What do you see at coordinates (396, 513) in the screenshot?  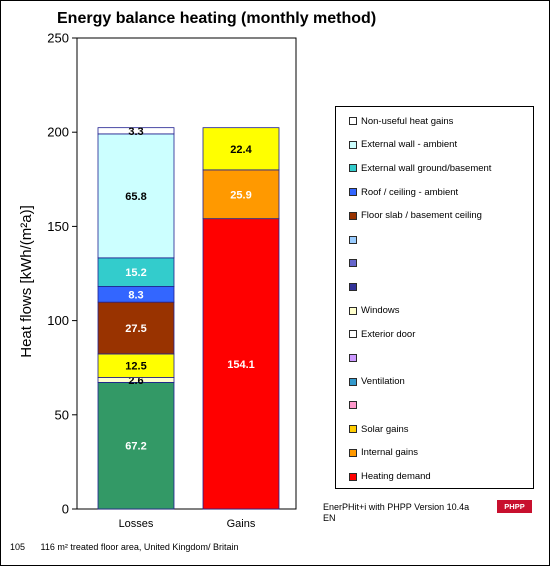 I see `version-info: EnerPHit+i with PHPP Version 10.4a EN` at bounding box center [396, 513].